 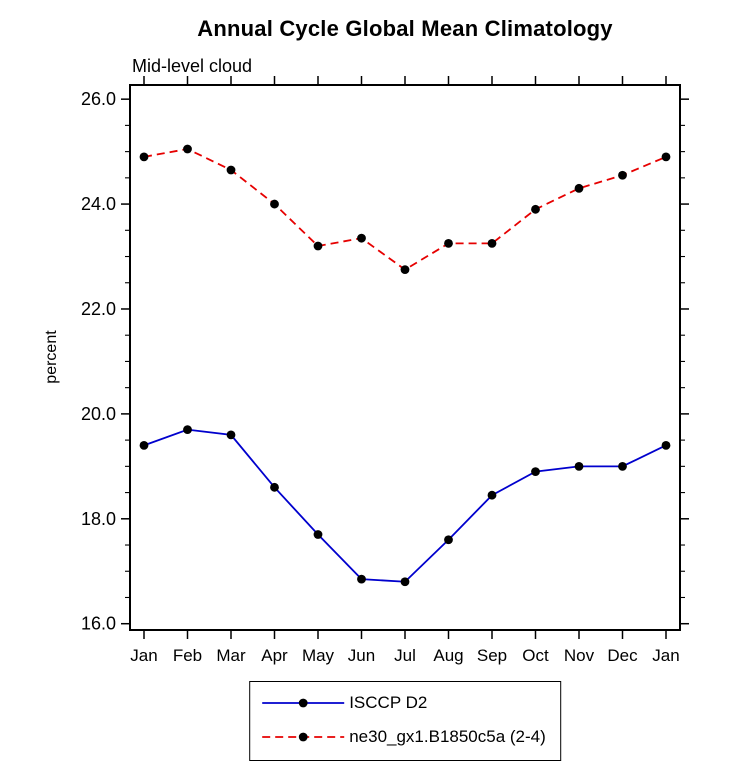 I want to click on y-tick-label: 20.0, so click(x=98, y=414).